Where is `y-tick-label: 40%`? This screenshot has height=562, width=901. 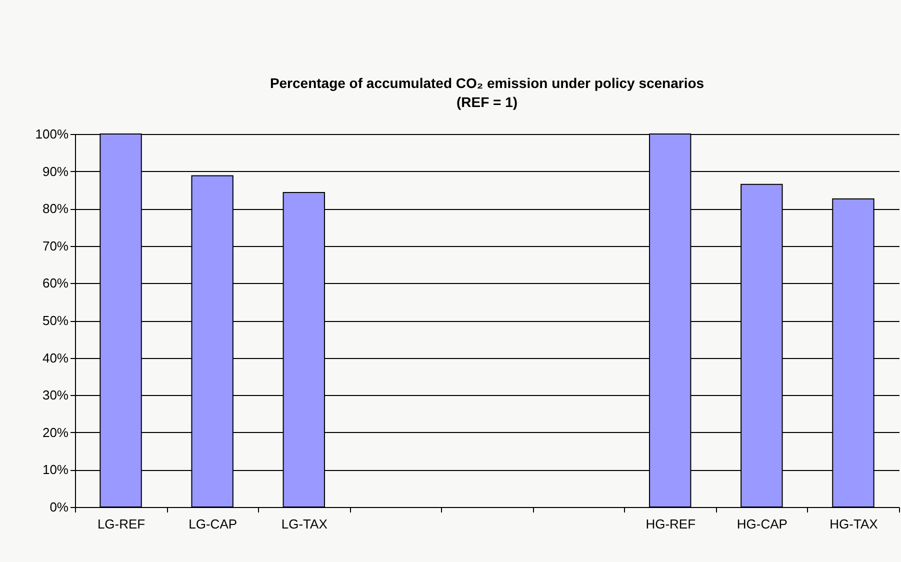 y-tick-label: 40% is located at coordinates (55, 358).